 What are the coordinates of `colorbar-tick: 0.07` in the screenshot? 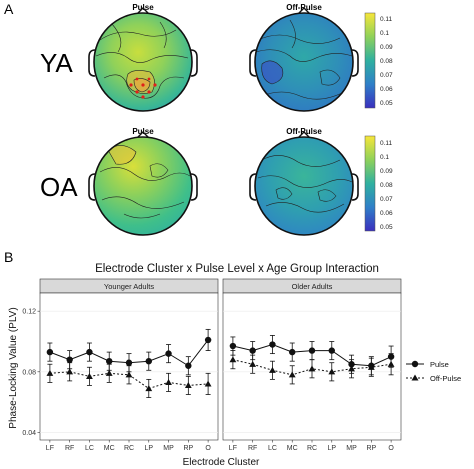 It's located at (386, 199).